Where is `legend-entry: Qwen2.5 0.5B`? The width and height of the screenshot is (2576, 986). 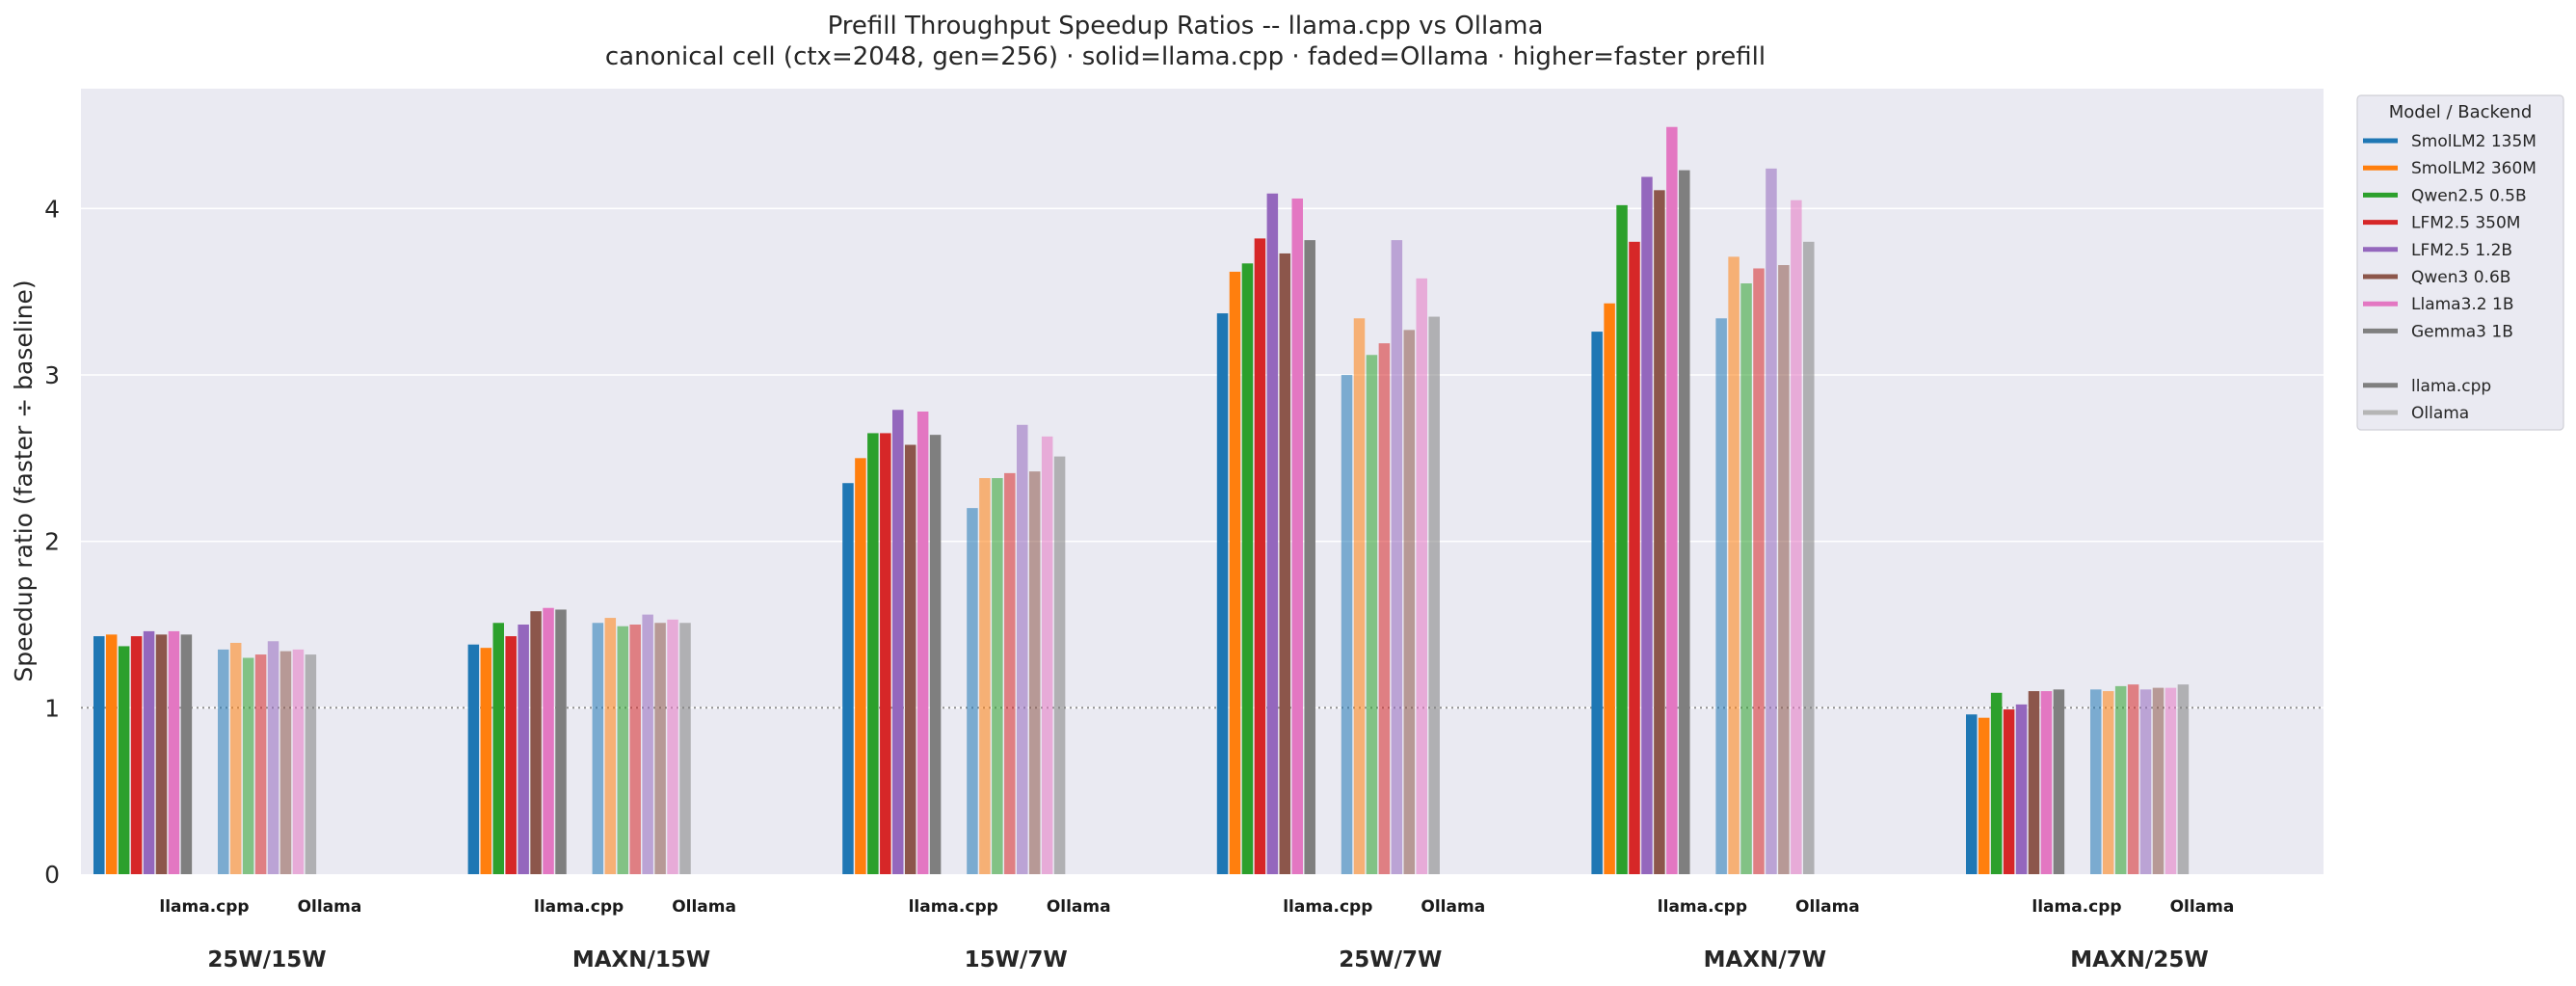 legend-entry: Qwen2.5 0.5B is located at coordinates (2469, 195).